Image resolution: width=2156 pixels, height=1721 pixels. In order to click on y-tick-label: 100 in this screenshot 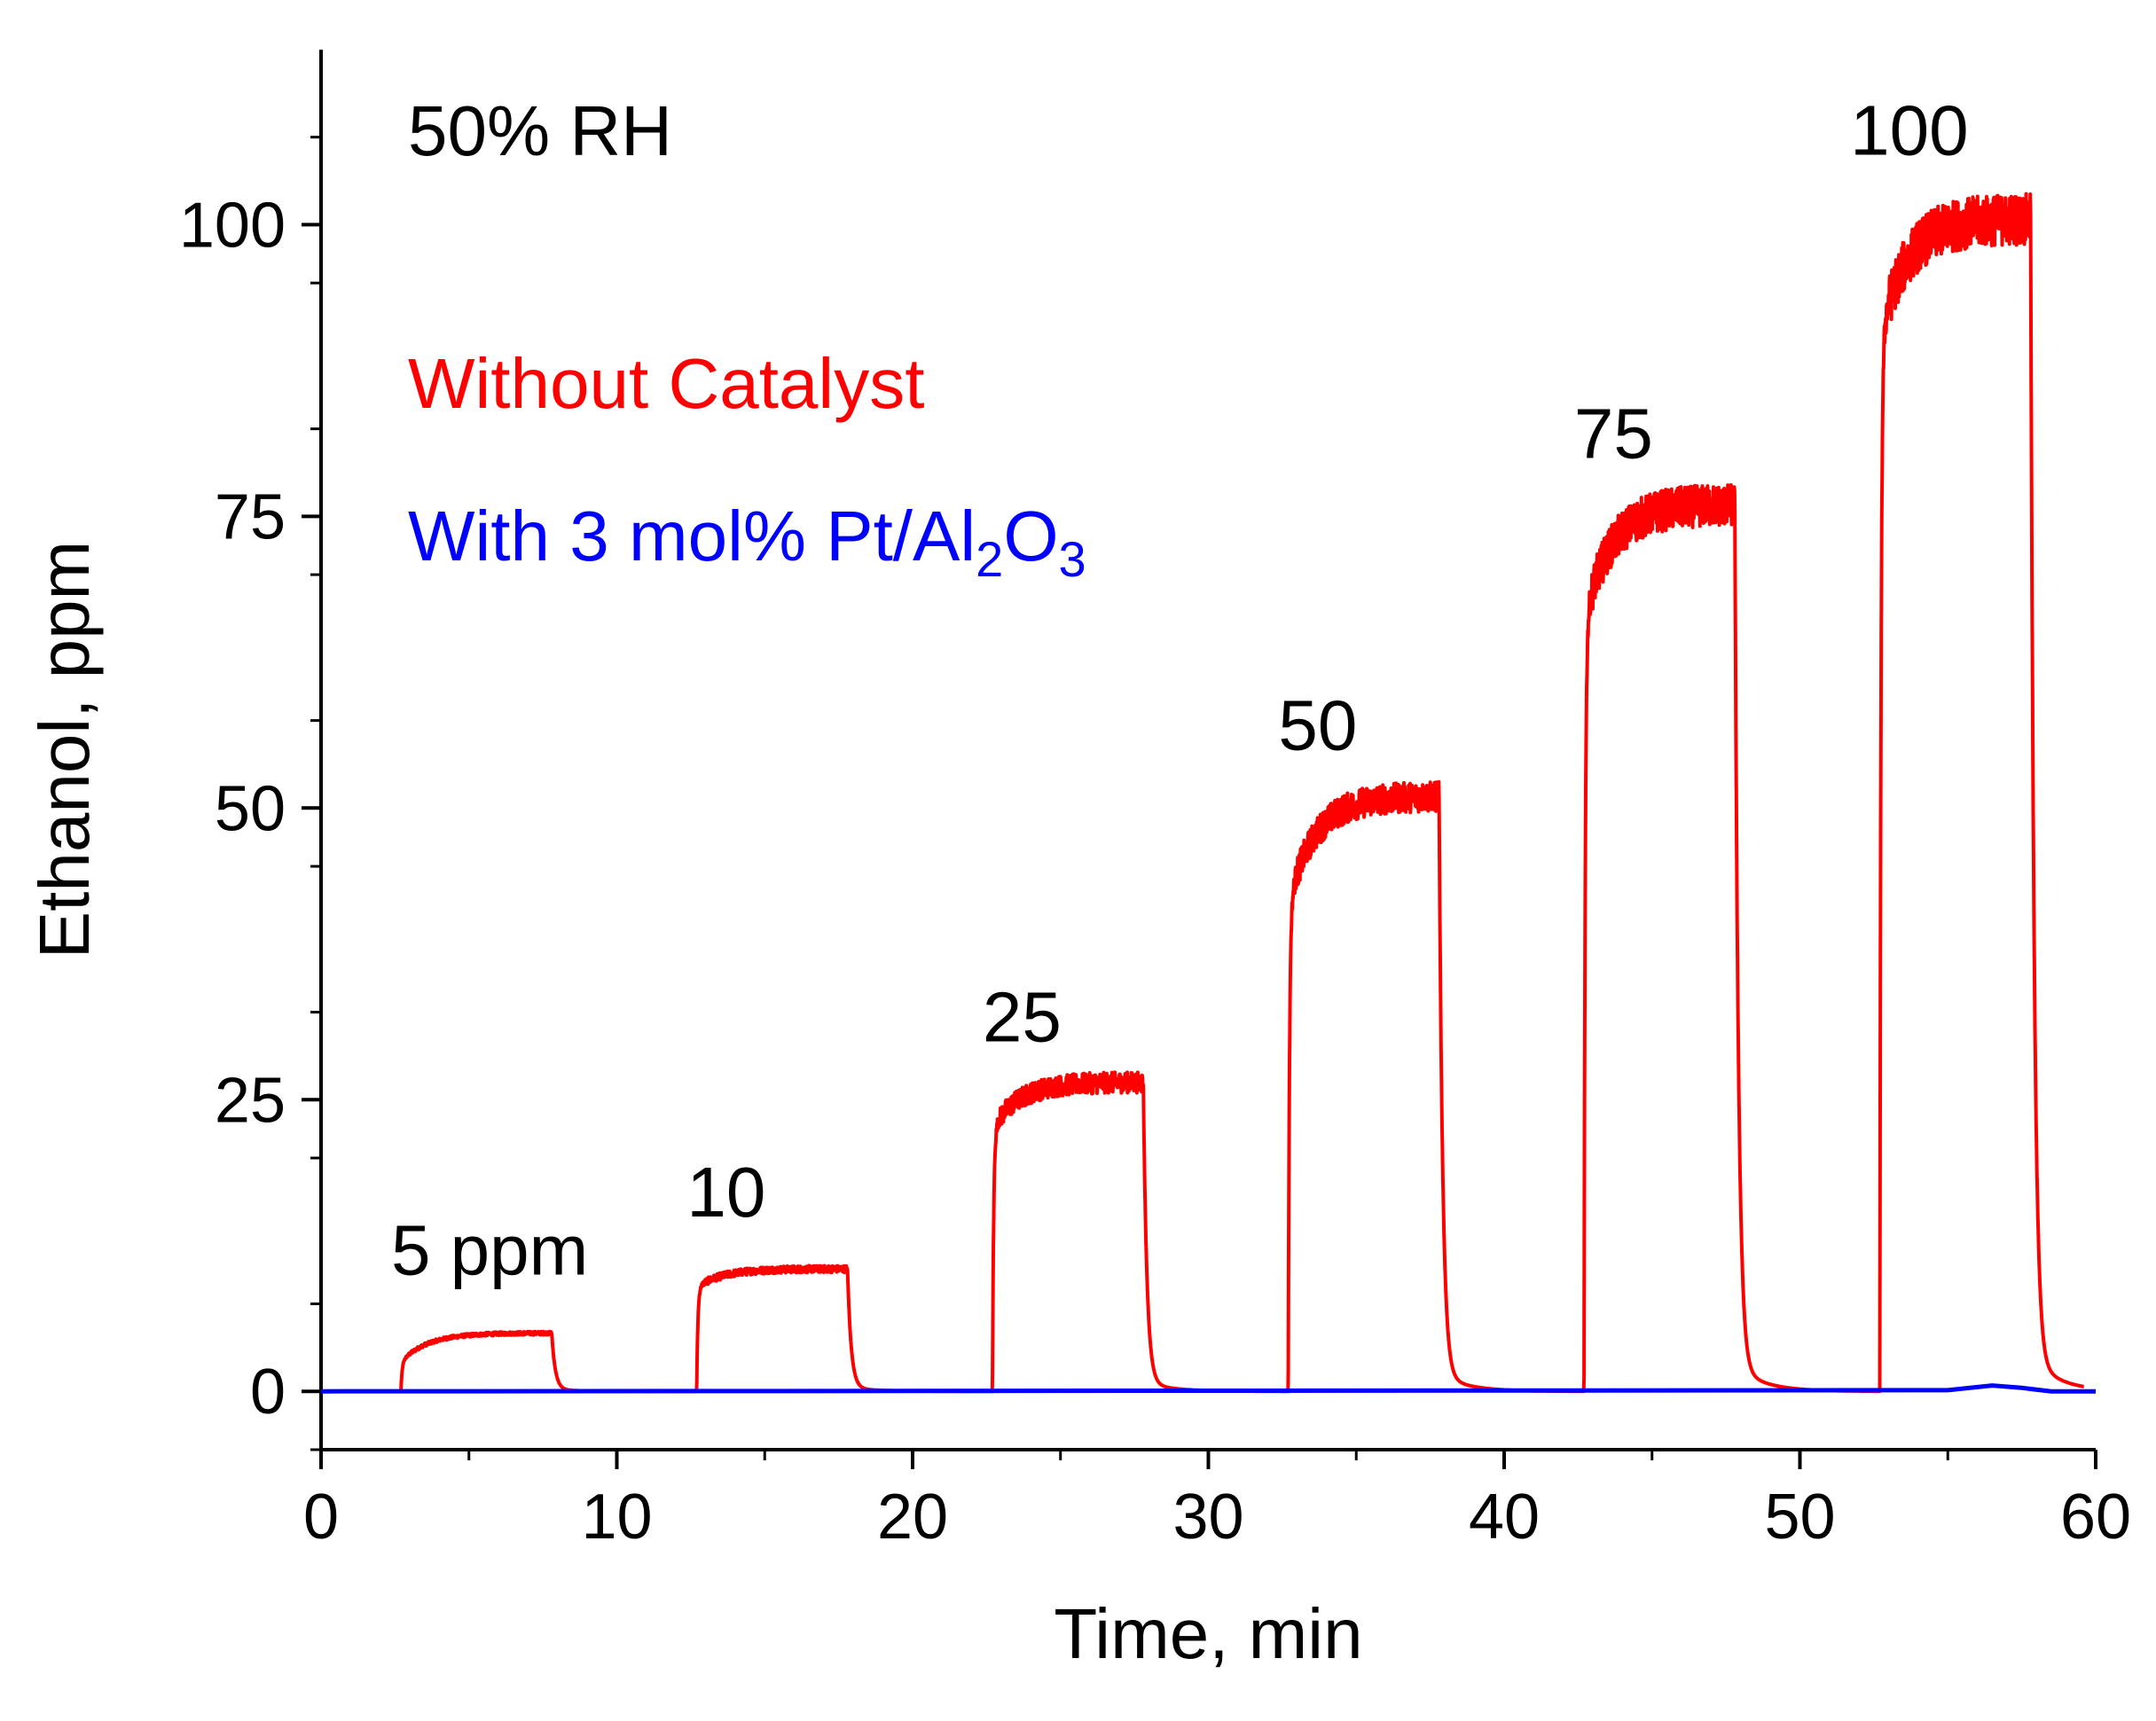, I will do `click(232, 225)`.